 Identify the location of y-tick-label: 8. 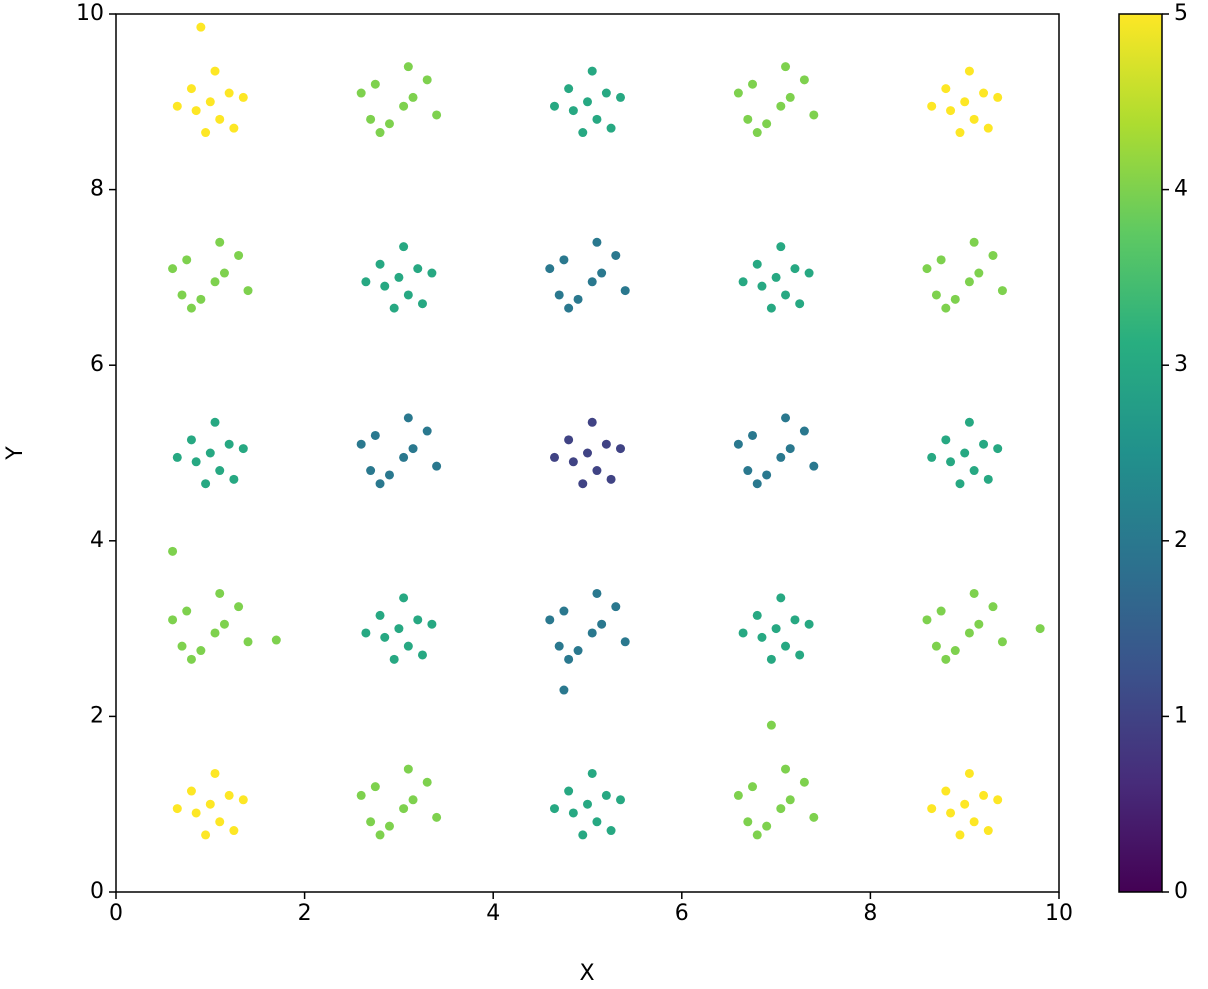
(97, 189).